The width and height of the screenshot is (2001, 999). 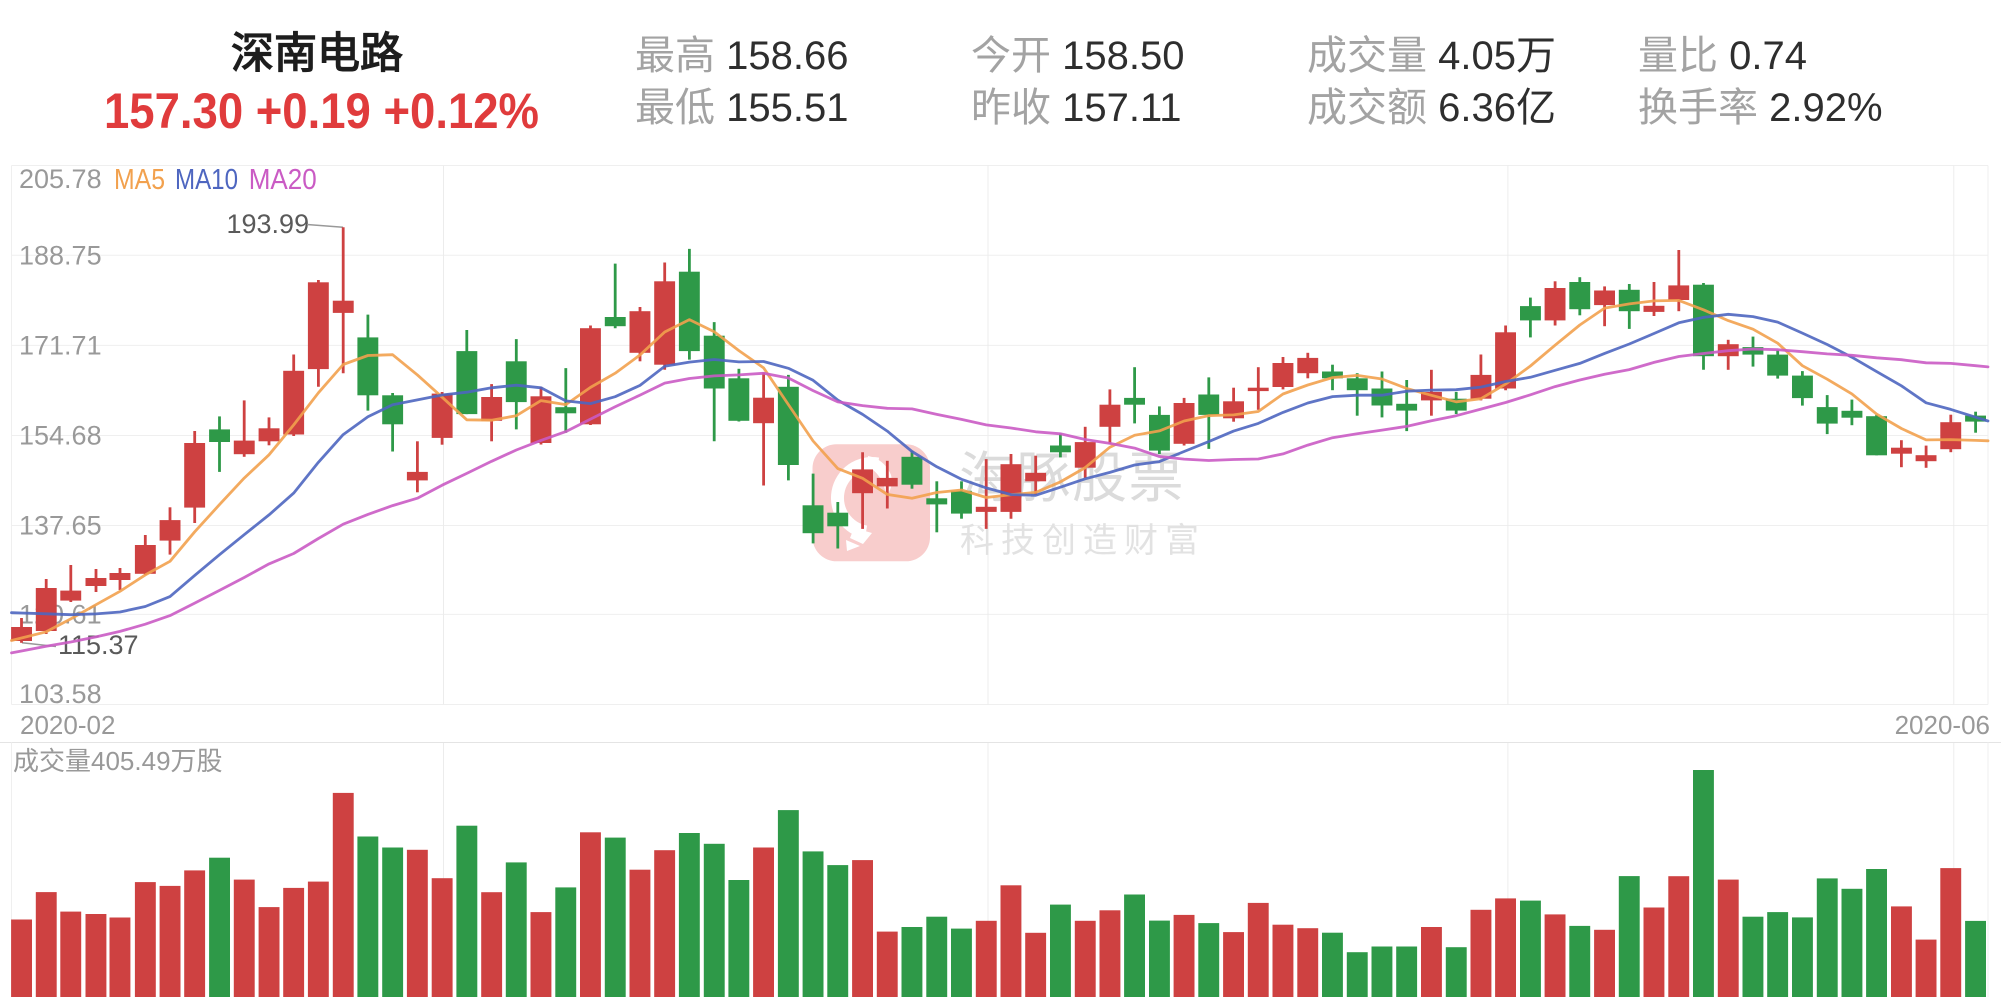 I want to click on svg-text: 157.30 +0.19 +0.12%, so click(x=321, y=111).